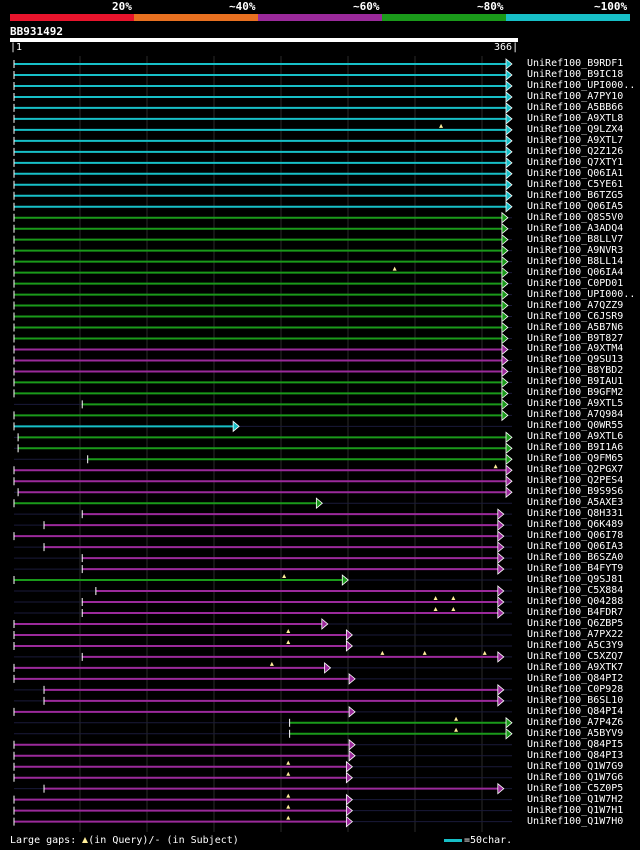 Image resolution: width=640 pixels, height=850 pixels. What do you see at coordinates (575, 305) in the screenshot?
I see `hit-label: UniRef100_A7QZZ9` at bounding box center [575, 305].